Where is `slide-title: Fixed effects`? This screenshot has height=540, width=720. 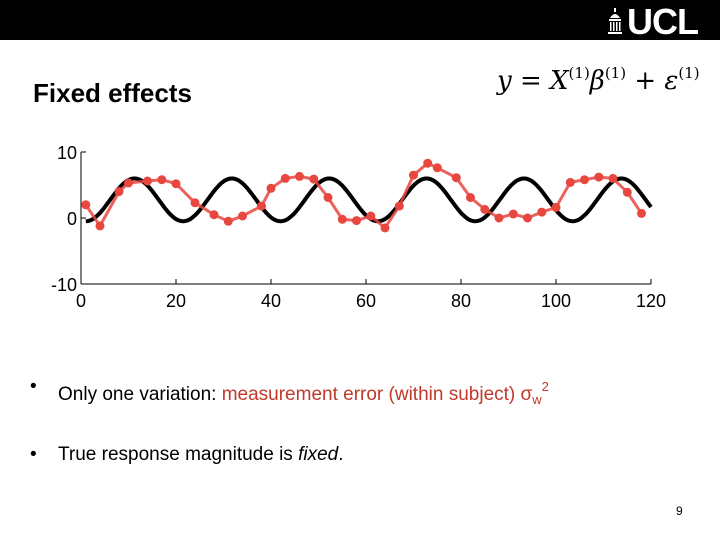 slide-title: Fixed effects is located at coordinates (112, 93).